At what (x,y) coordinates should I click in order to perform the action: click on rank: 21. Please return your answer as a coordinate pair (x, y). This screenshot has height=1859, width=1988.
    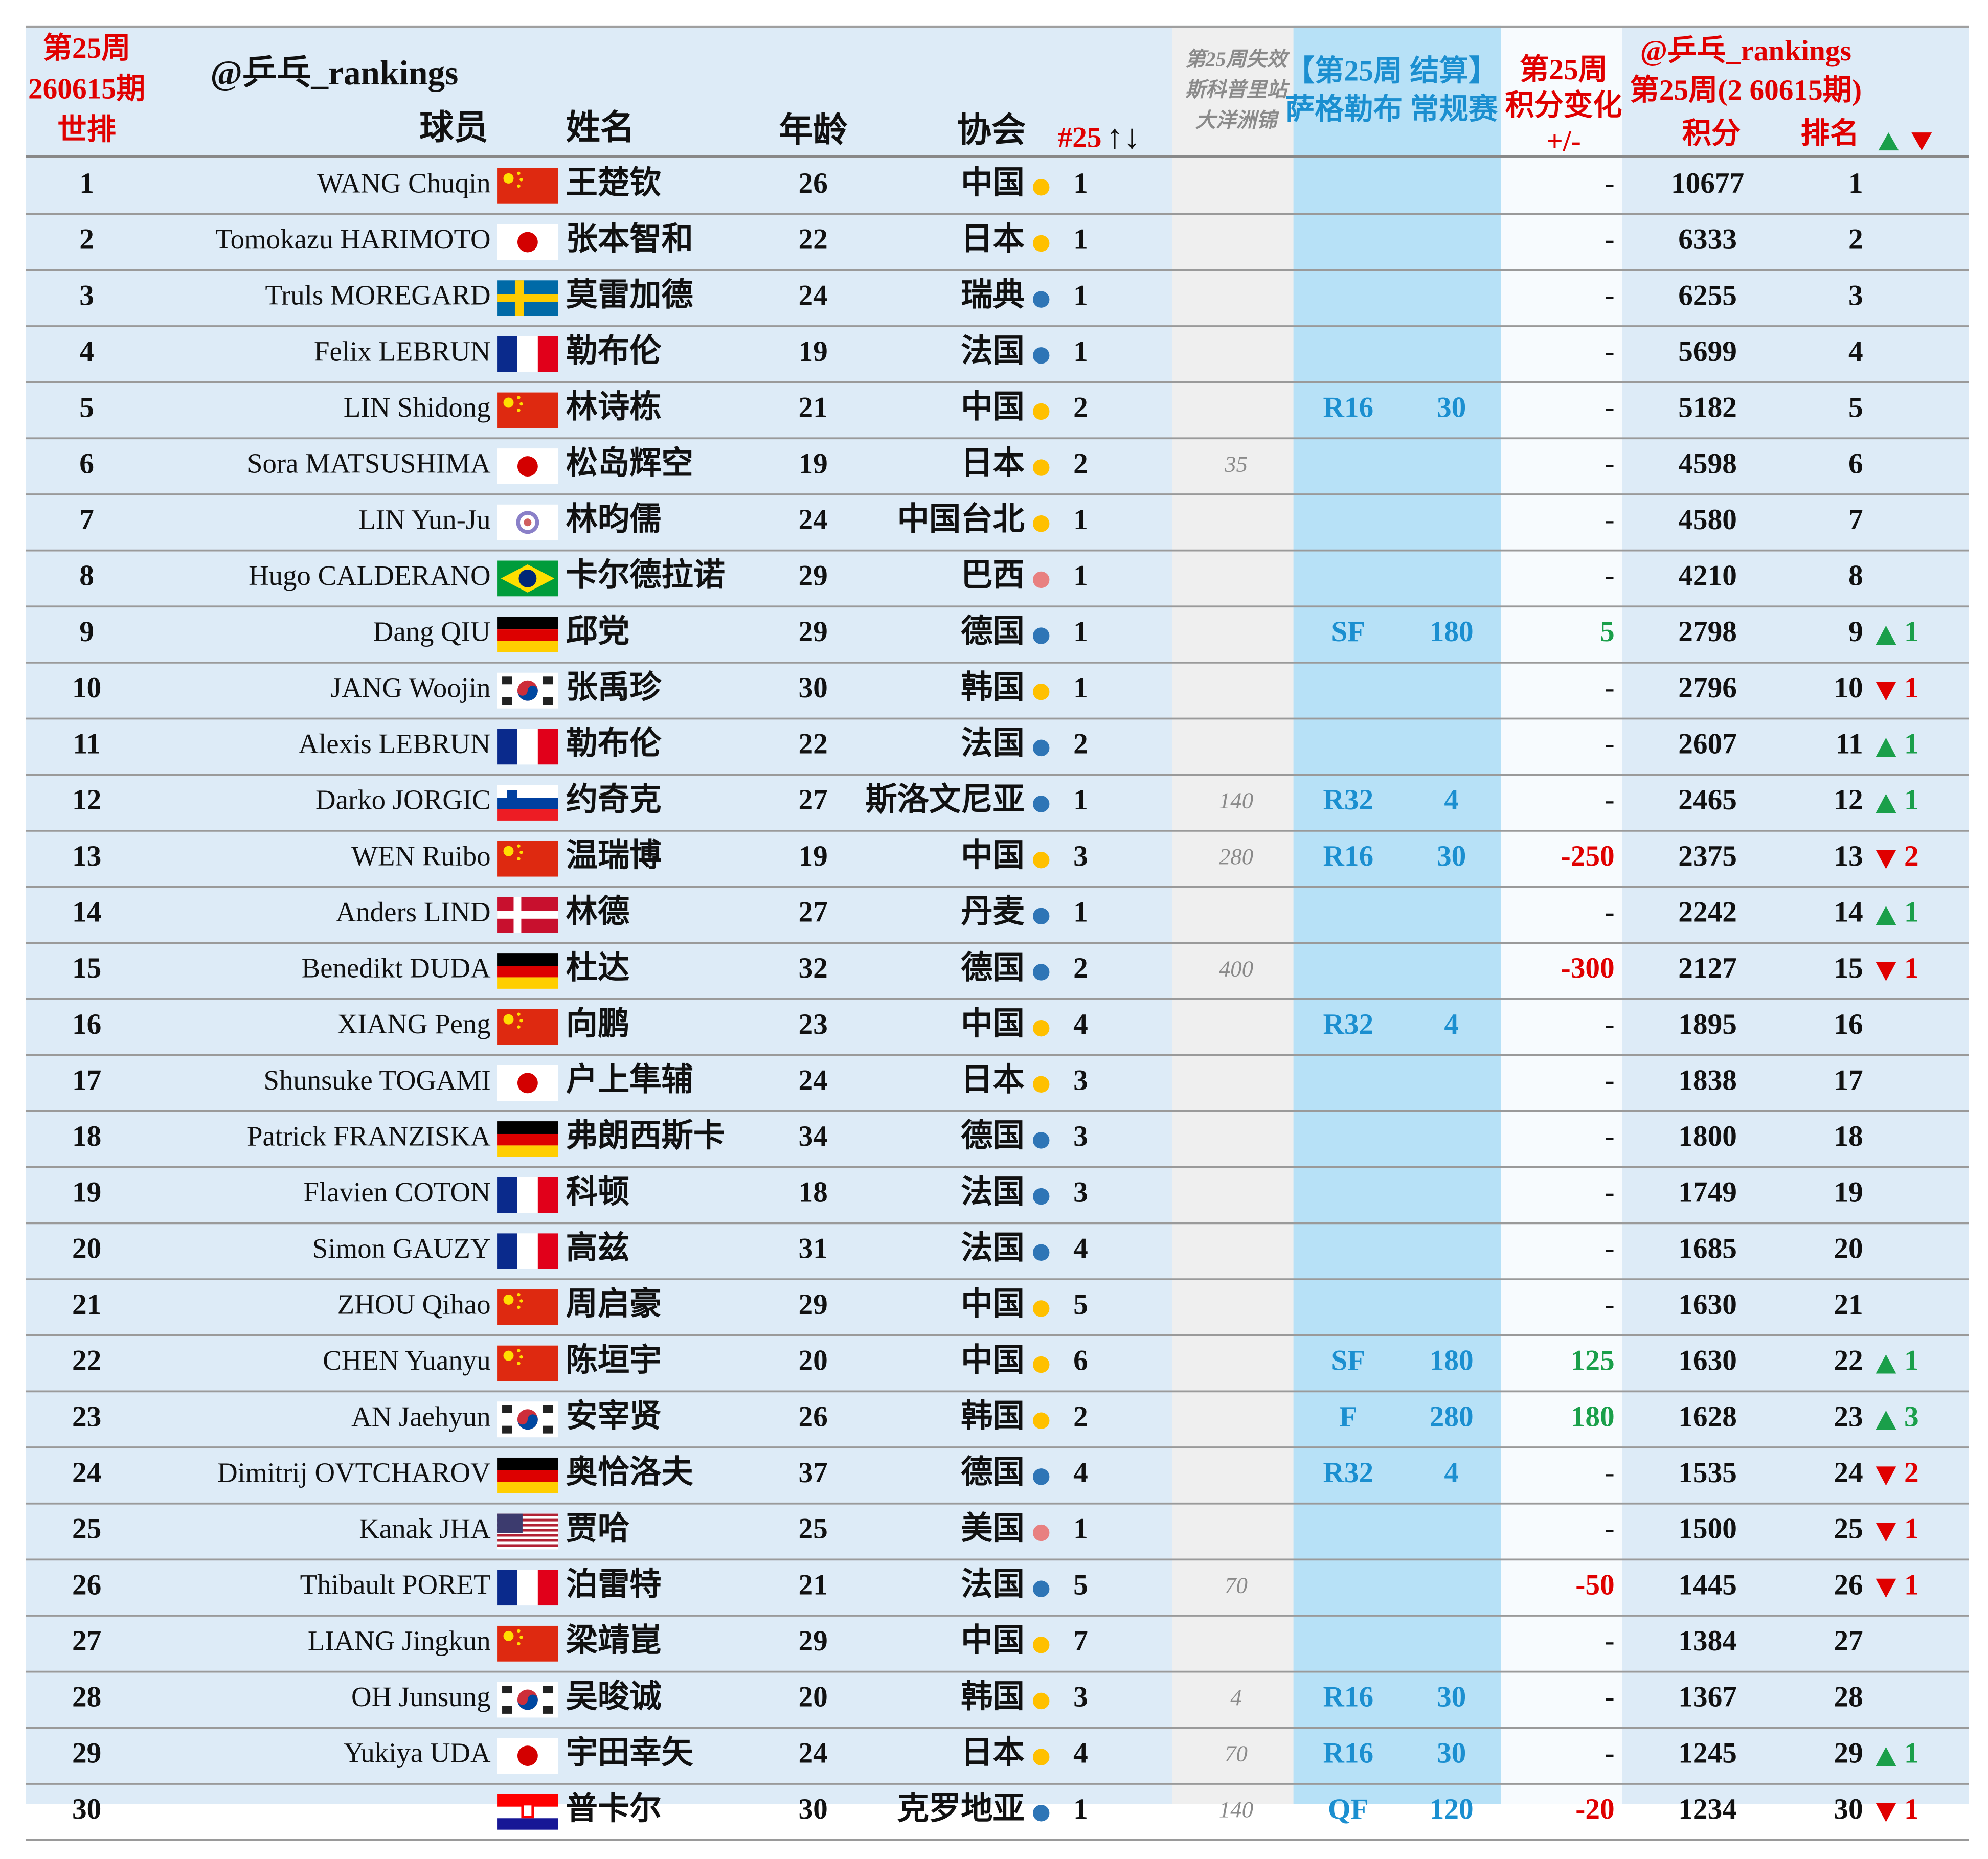
    Looking at the image, I should click on (86, 1304).